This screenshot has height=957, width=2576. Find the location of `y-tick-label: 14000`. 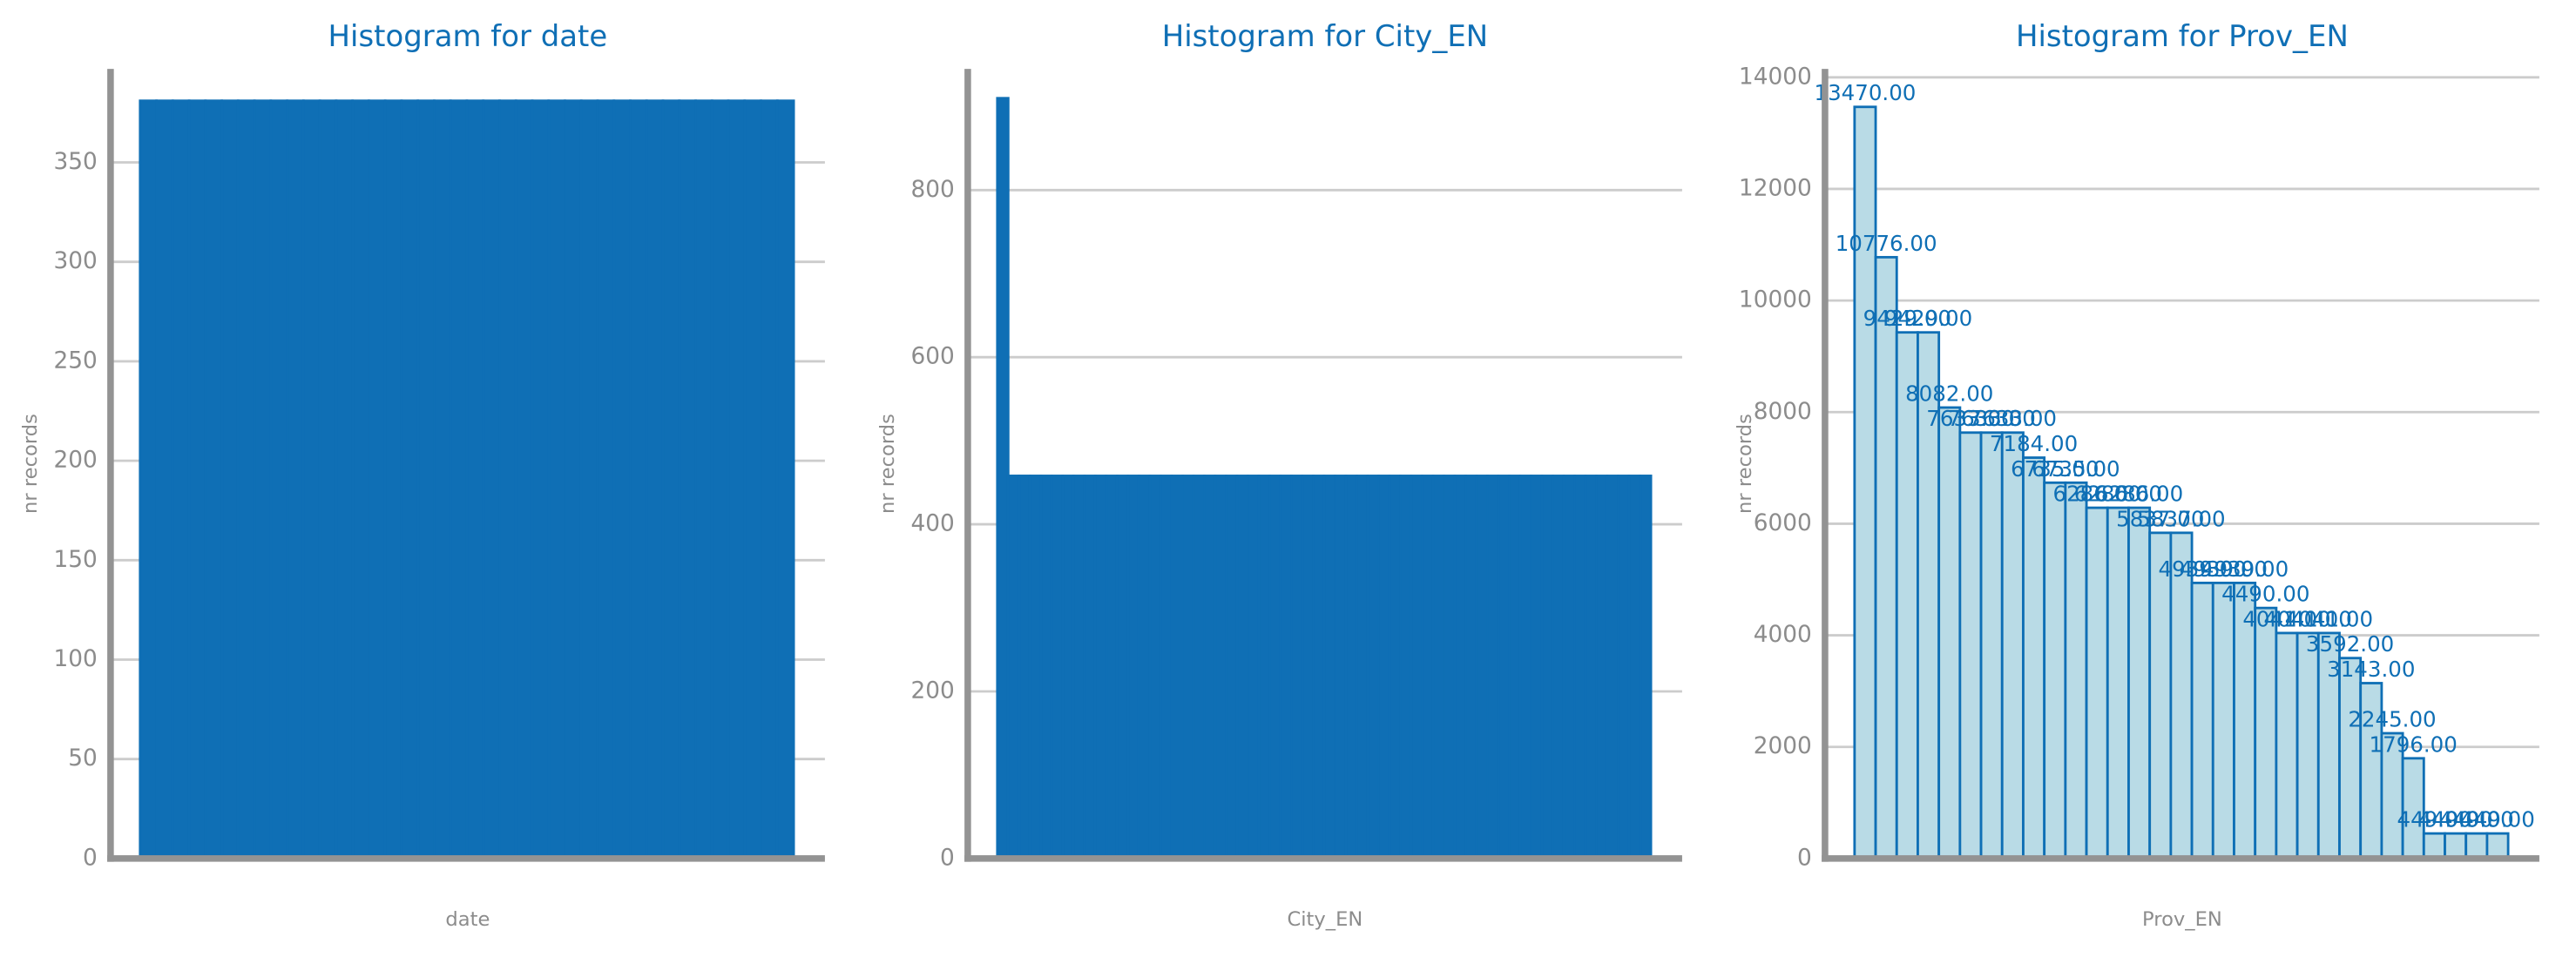

y-tick-label: 14000 is located at coordinates (1775, 77).